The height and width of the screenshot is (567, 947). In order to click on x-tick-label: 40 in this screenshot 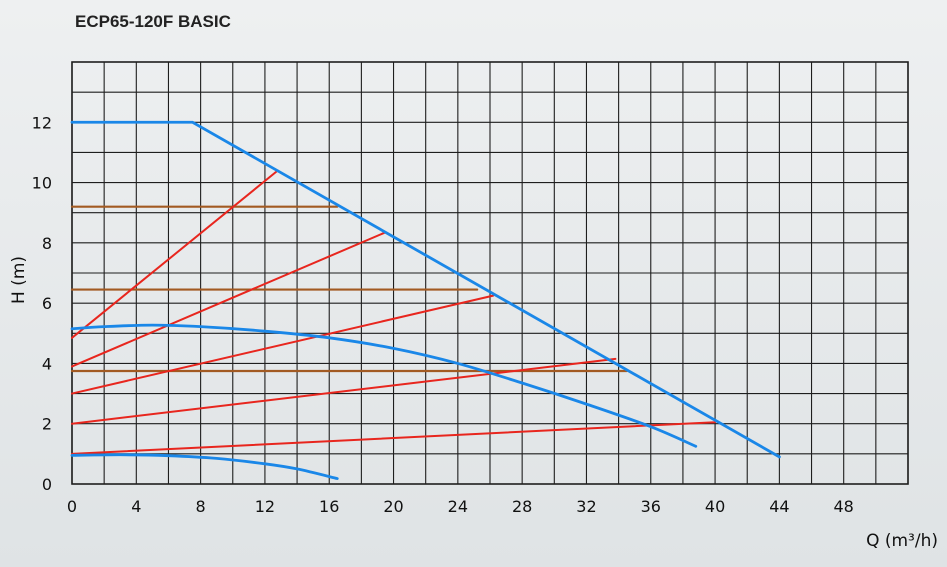, I will do `click(715, 506)`.